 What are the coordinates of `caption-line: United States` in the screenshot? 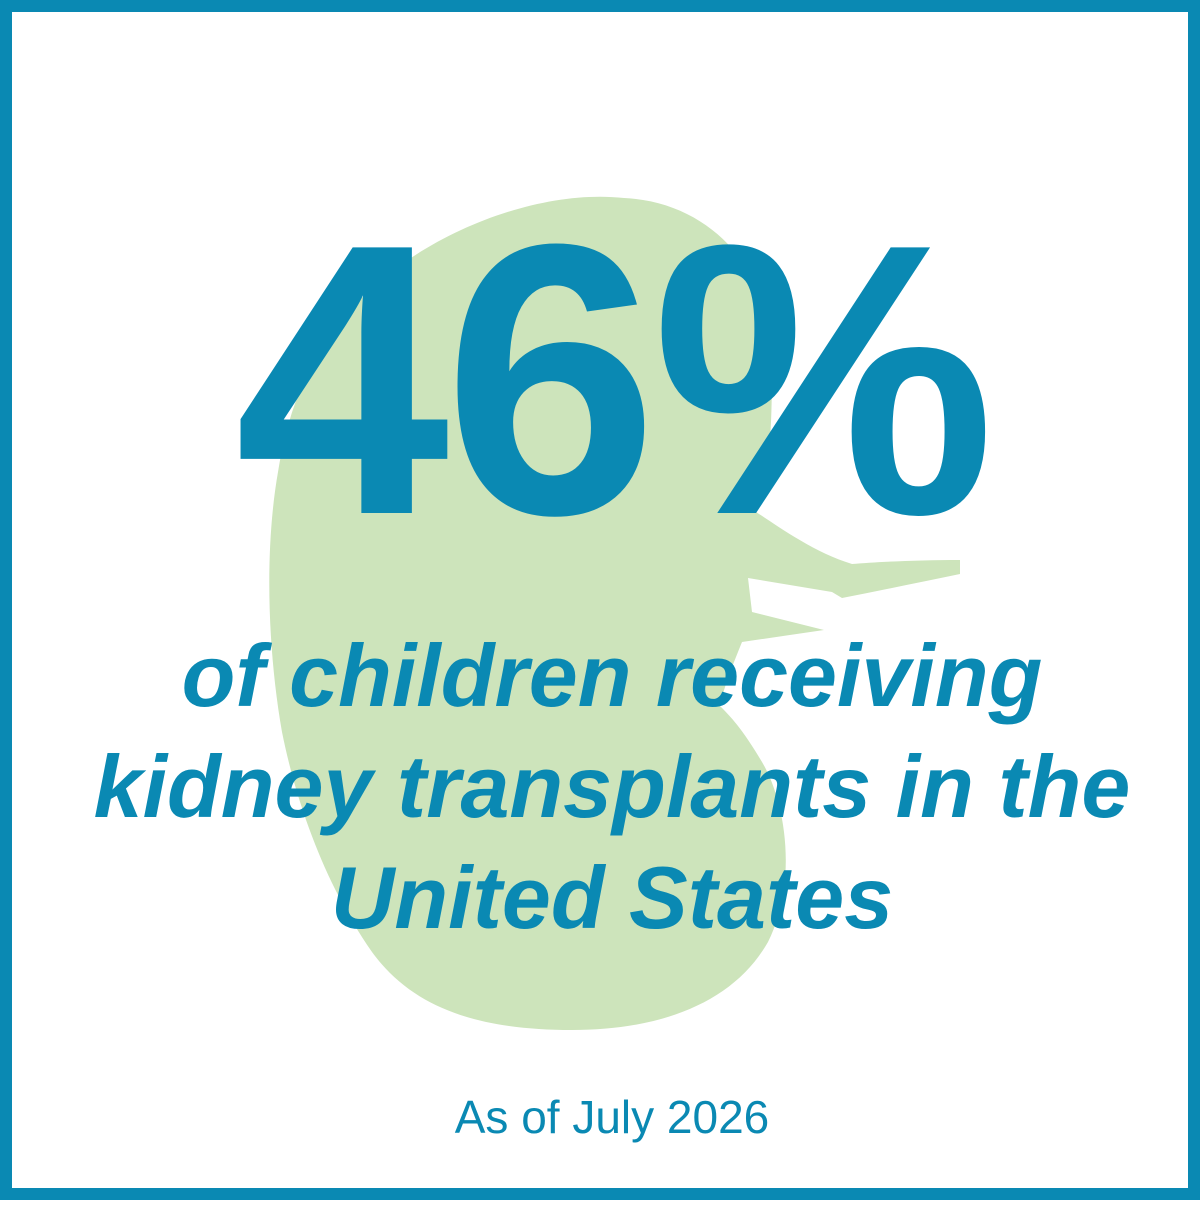 It's located at (612, 897).